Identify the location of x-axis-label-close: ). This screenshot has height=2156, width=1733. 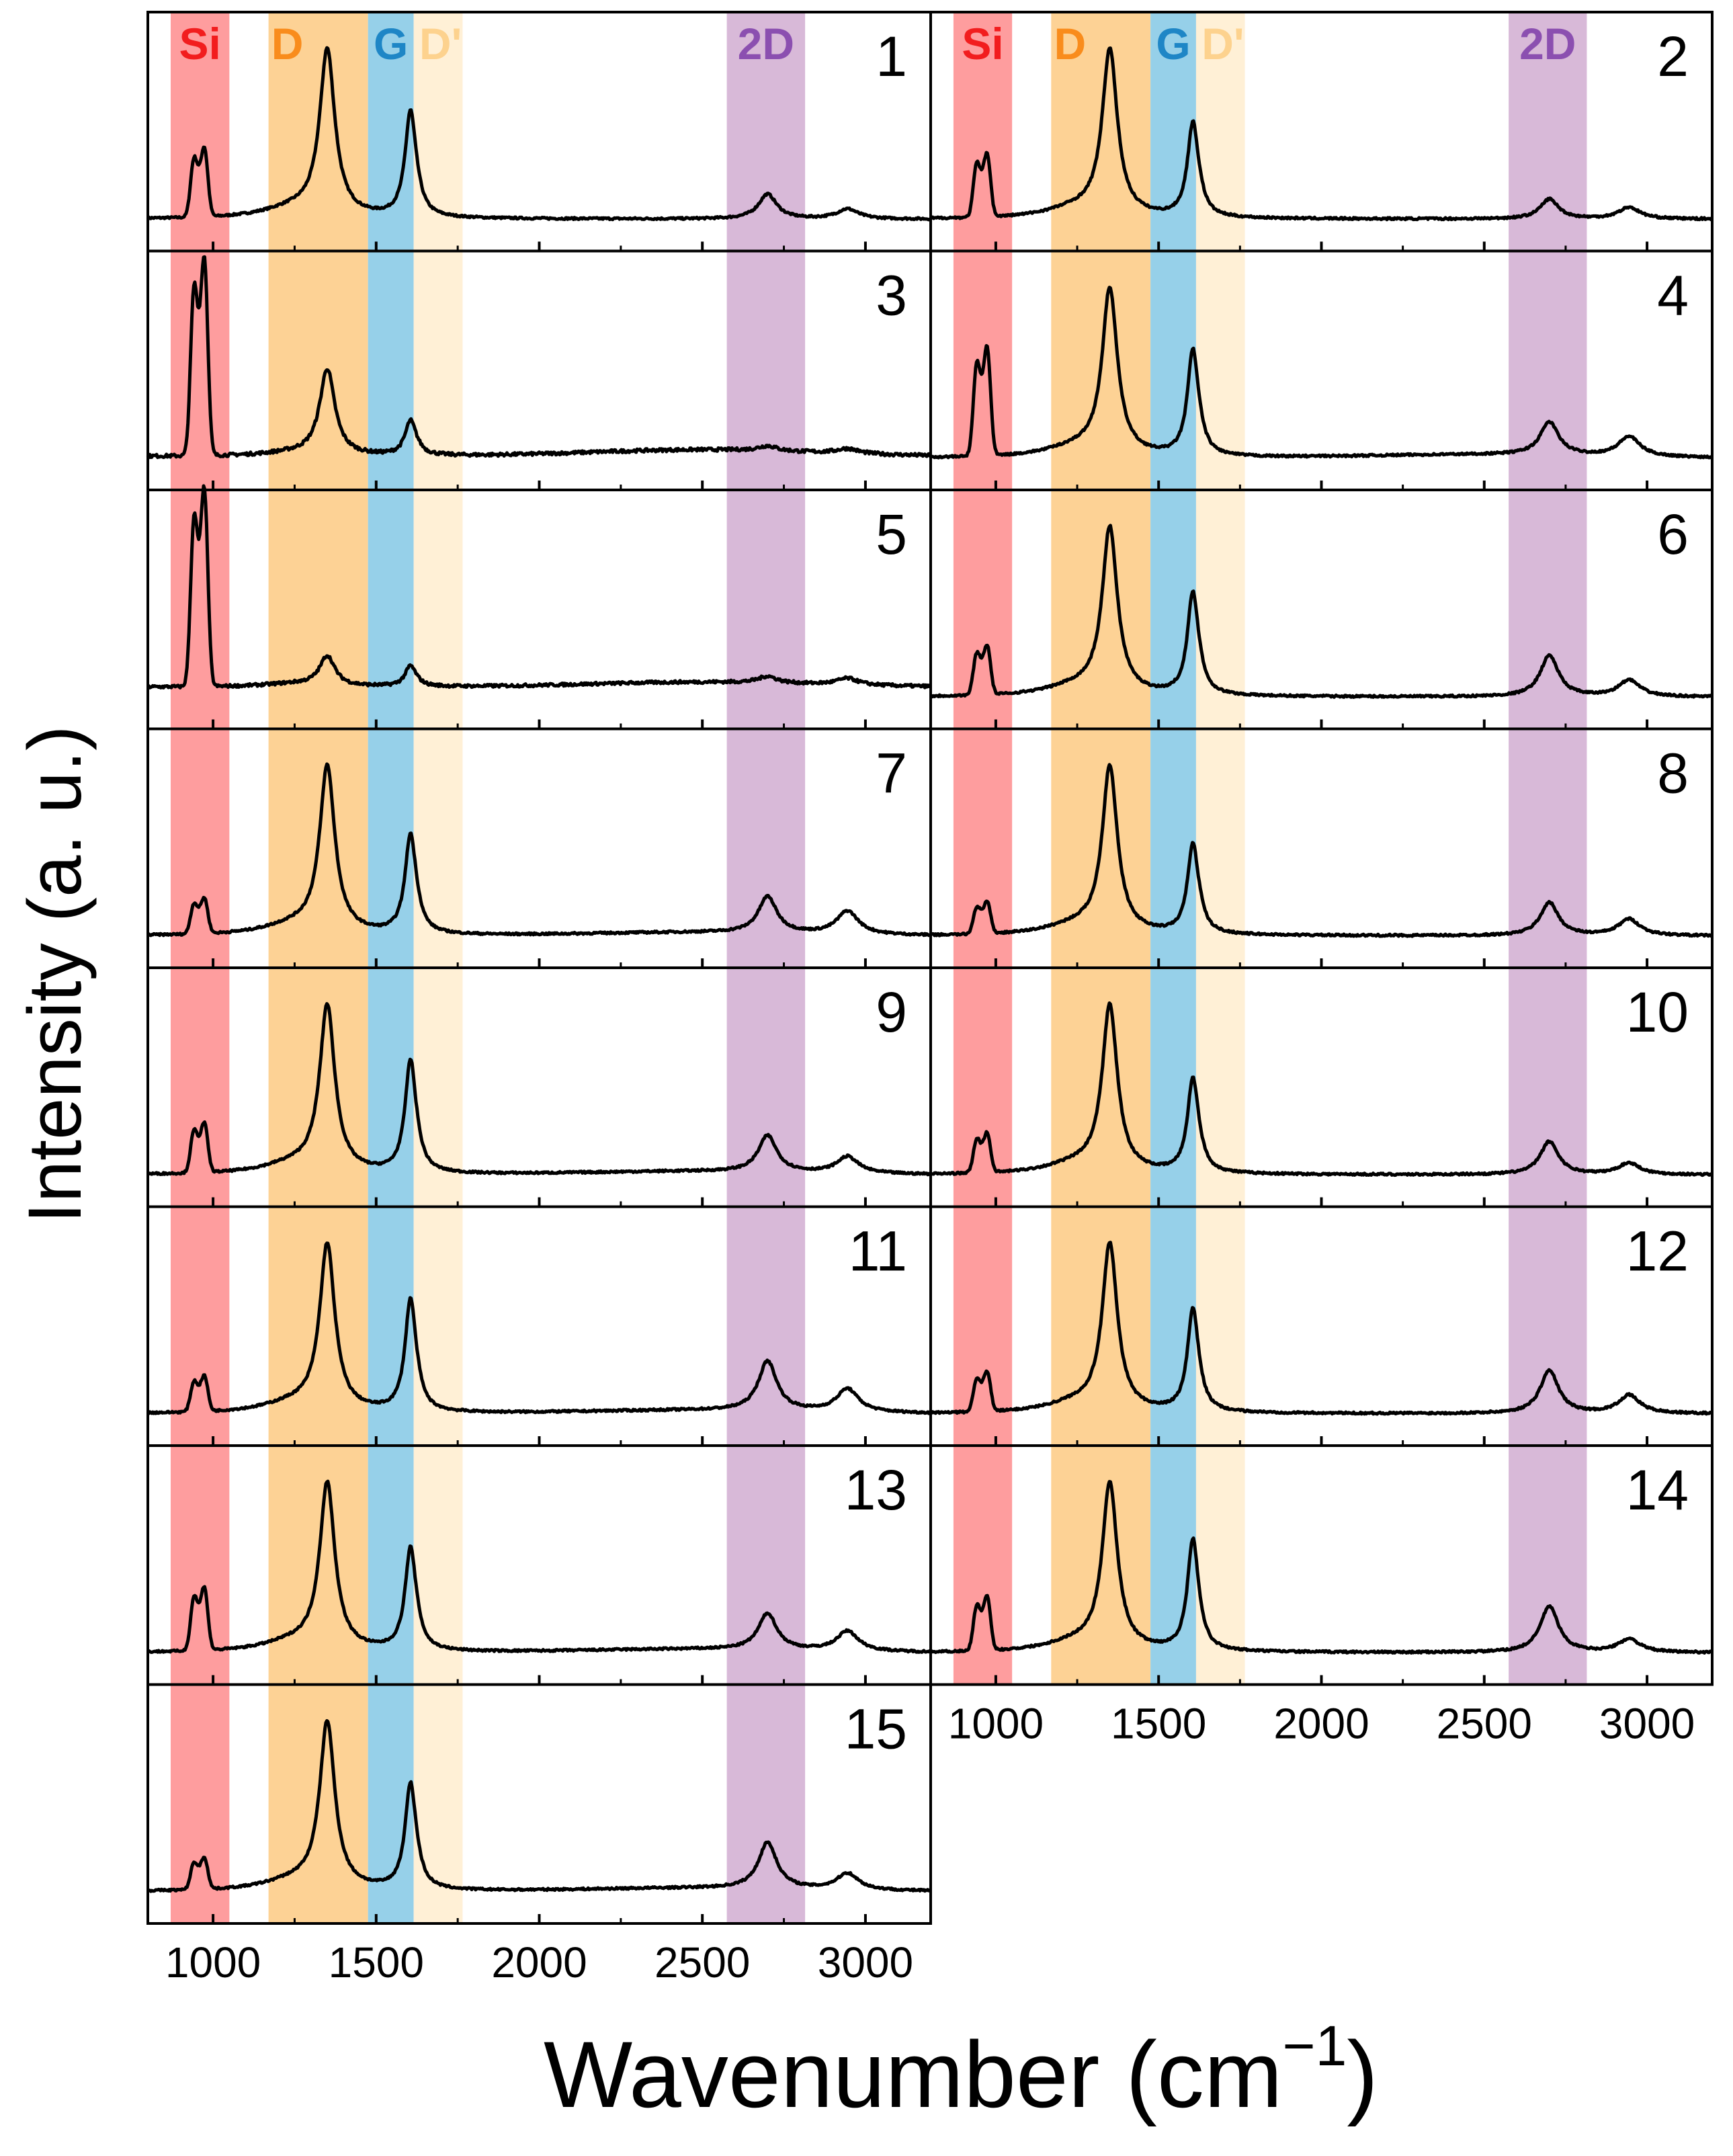
(1362, 2074).